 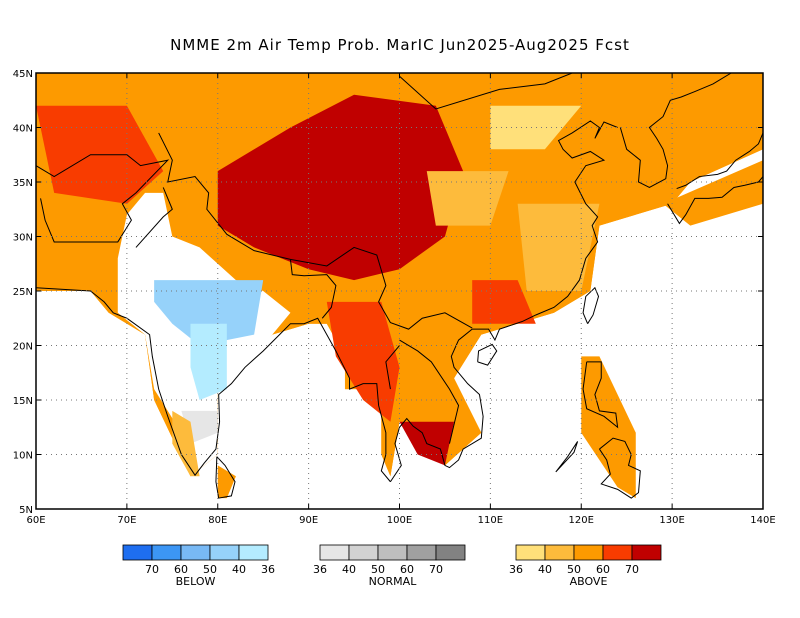 What do you see at coordinates (154, 217) in the screenshot?
I see `border-india-pakistan` at bounding box center [154, 217].